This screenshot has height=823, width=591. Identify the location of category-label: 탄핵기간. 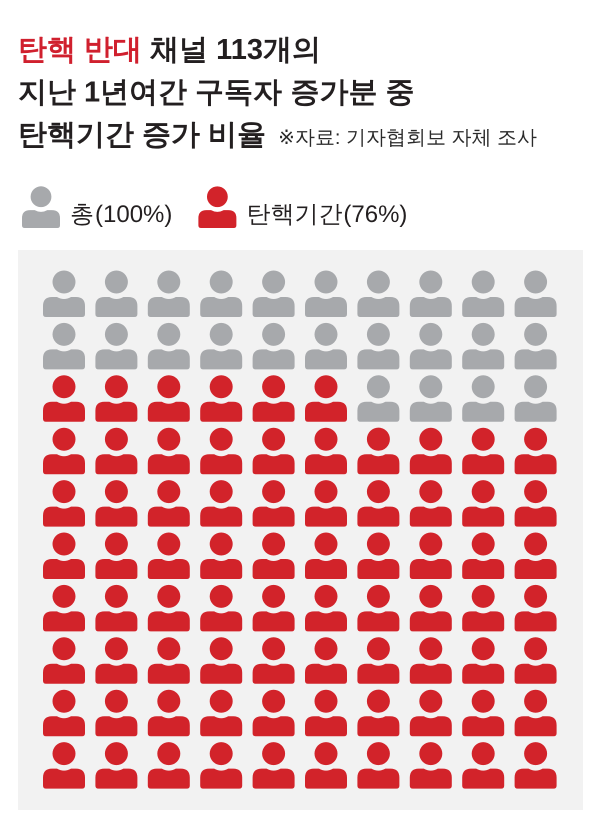
(294, 214).